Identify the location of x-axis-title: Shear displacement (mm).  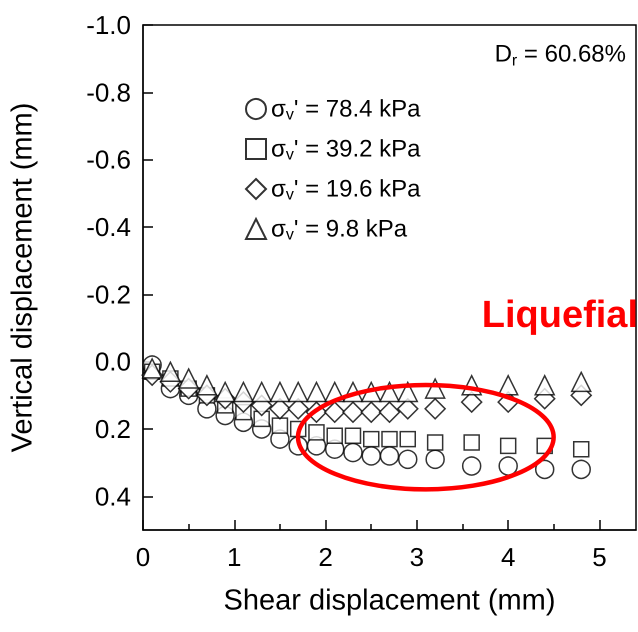
(390, 600).